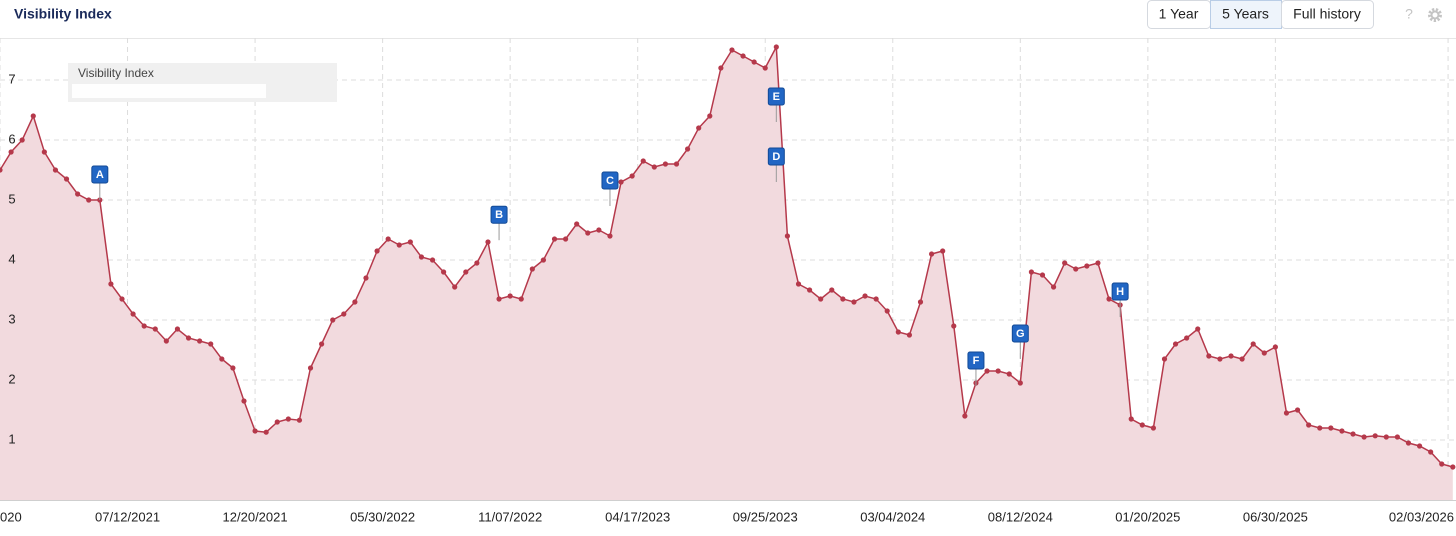 Image resolution: width=1456 pixels, height=536 pixels. What do you see at coordinates (1409, 14) in the screenshot?
I see `help-icon: ?` at bounding box center [1409, 14].